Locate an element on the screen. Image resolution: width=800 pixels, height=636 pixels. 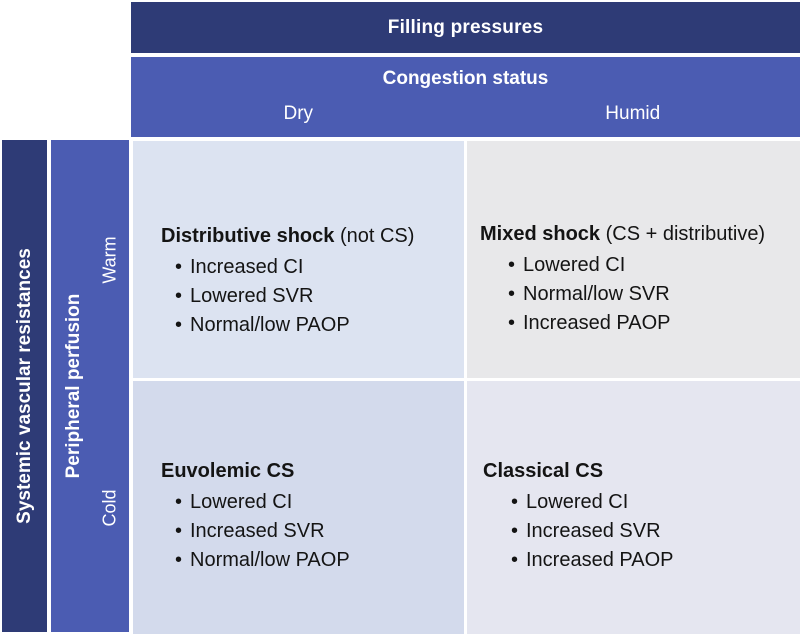
congestion-status-title: Congestion status is located at coordinates (465, 78).